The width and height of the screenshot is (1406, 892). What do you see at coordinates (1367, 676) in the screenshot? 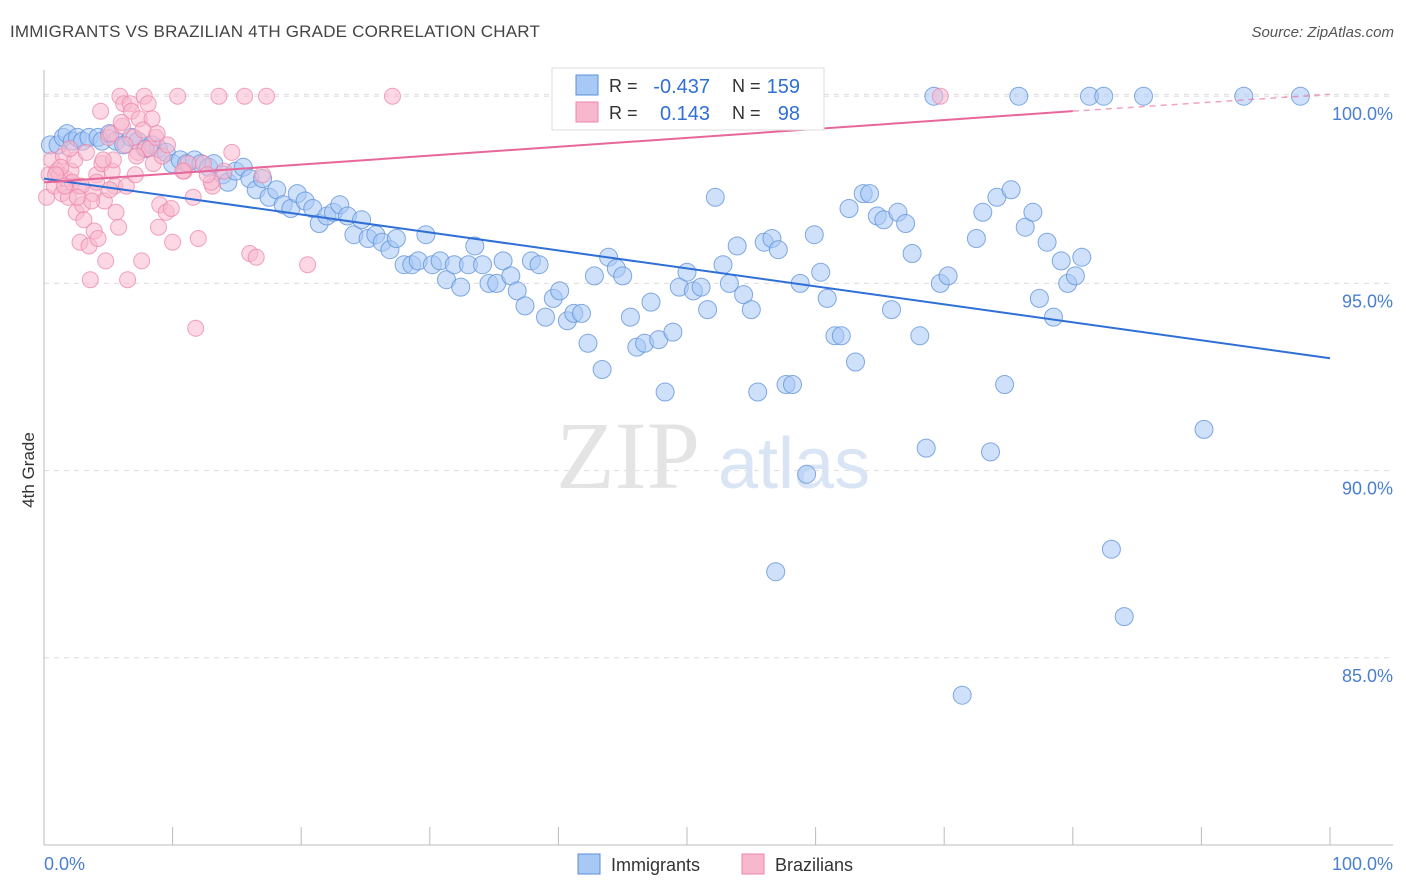
I see `y-tick-label: 85.0%` at bounding box center [1367, 676].